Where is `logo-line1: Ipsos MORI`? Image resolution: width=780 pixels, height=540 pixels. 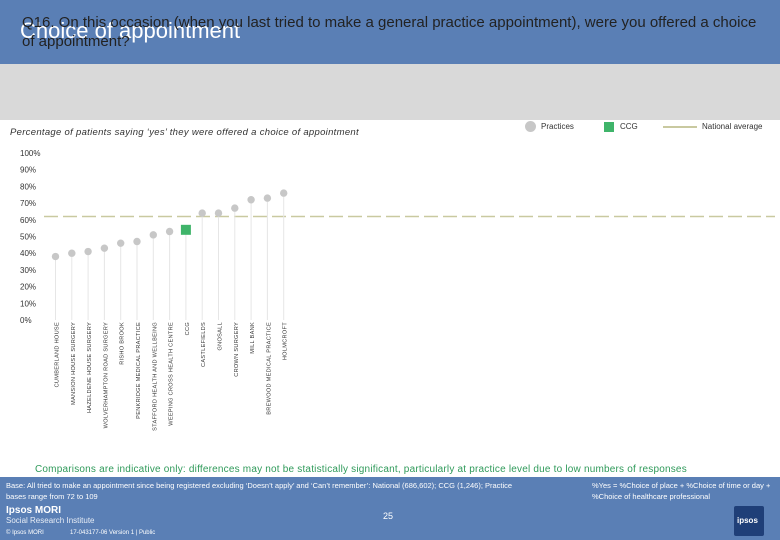
logo-line1: Ipsos MORI is located at coordinates (34, 510).